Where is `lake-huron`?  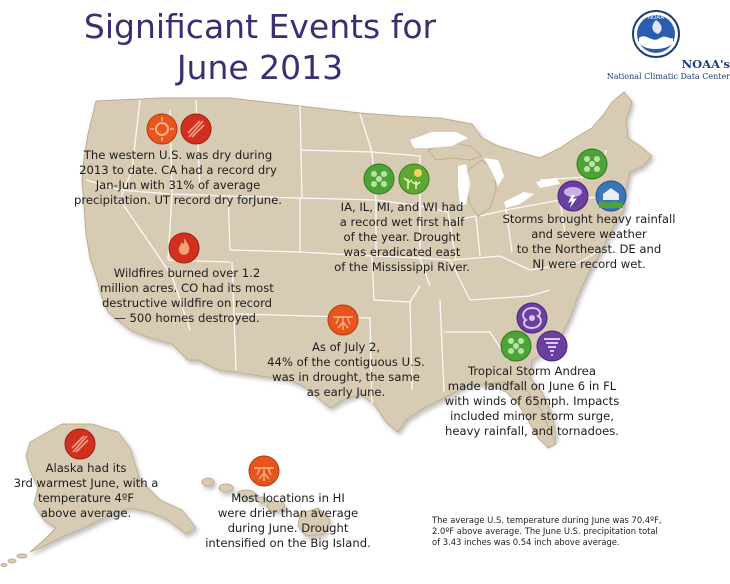 lake-huron is located at coordinates (494, 172).